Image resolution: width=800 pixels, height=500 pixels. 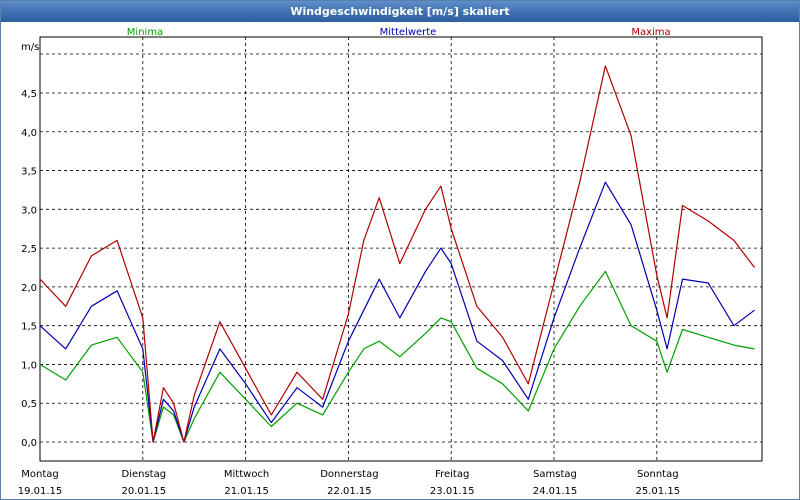 What do you see at coordinates (29, 365) in the screenshot?
I see `y-tick-label: 1,0` at bounding box center [29, 365].